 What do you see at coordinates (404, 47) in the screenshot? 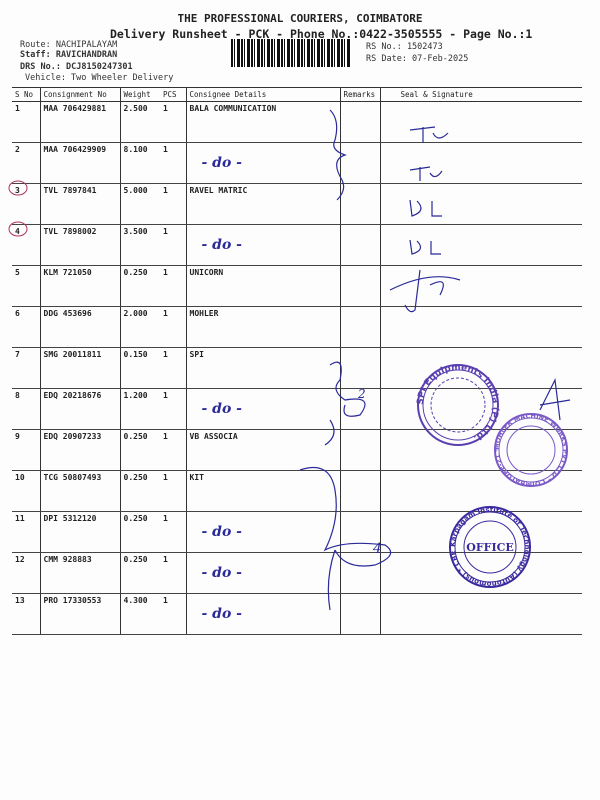
I see `rs-number: RS No.: 1502473` at bounding box center [404, 47].